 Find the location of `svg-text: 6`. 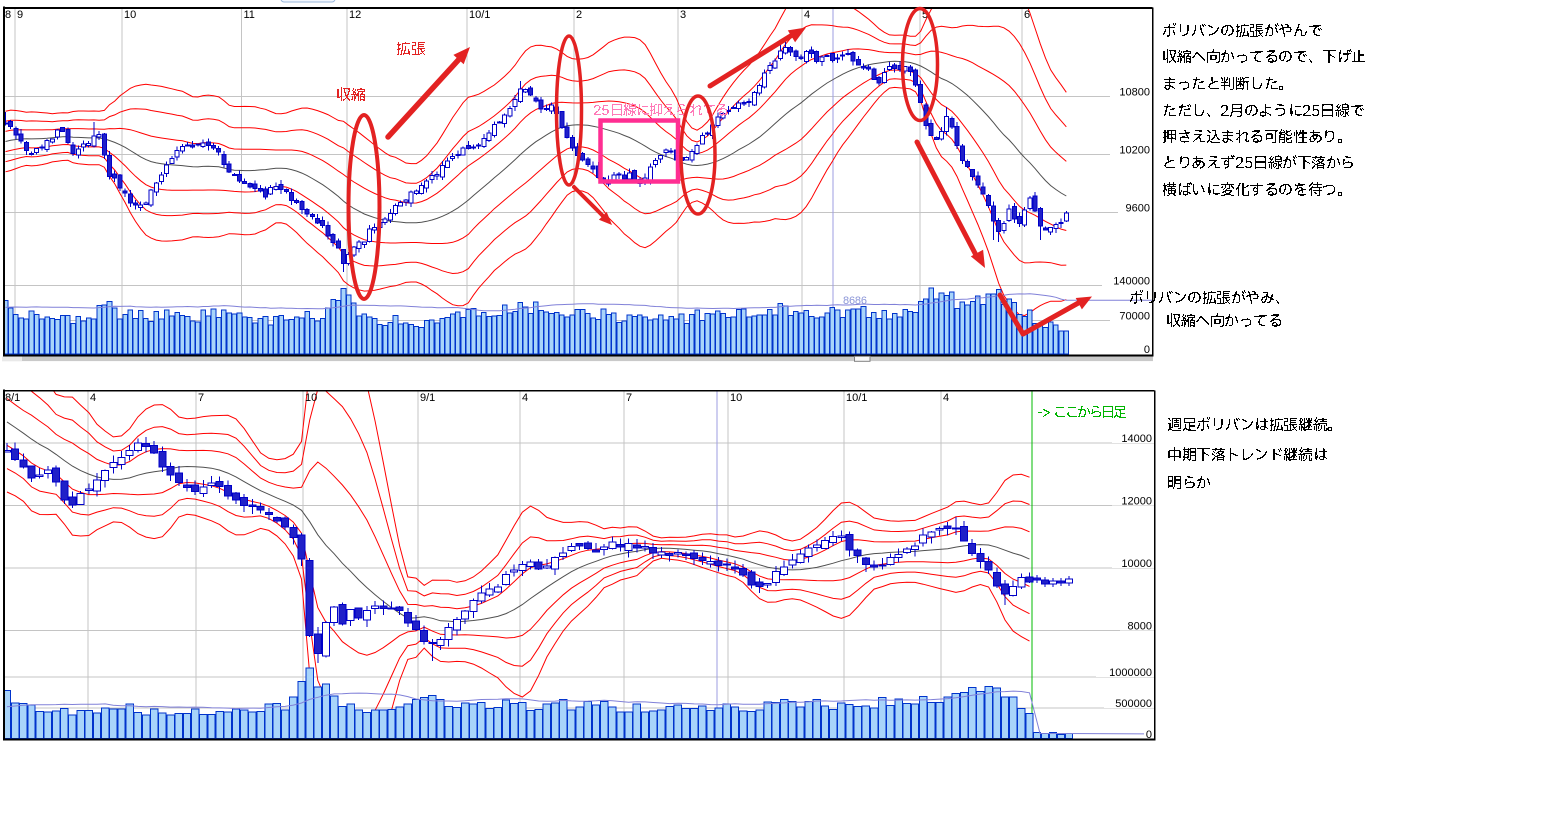

svg-text: 6 is located at coordinates (1027, 15).